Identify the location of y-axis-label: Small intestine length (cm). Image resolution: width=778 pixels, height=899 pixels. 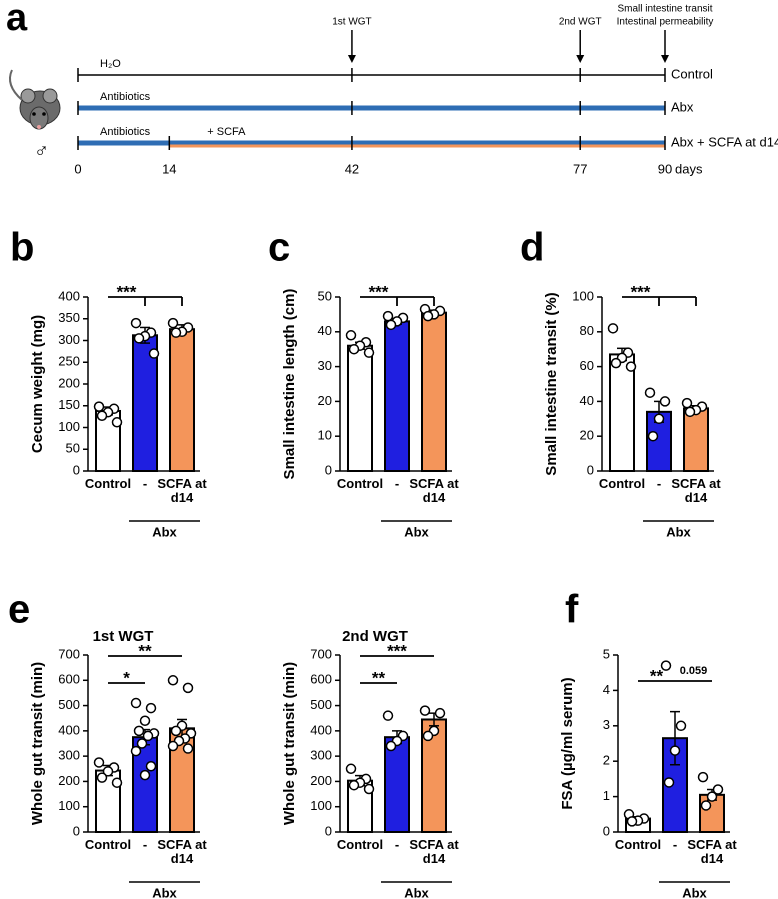
(289, 384).